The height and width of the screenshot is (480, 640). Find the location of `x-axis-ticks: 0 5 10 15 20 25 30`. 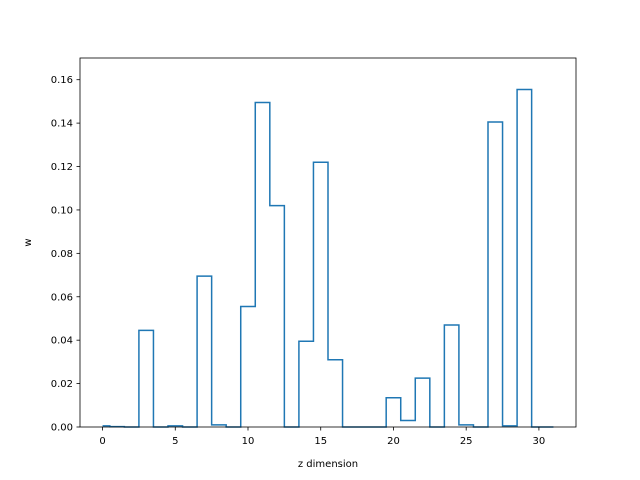

x-axis-ticks: 0 5 10 15 20 25 30 is located at coordinates (322, 437).